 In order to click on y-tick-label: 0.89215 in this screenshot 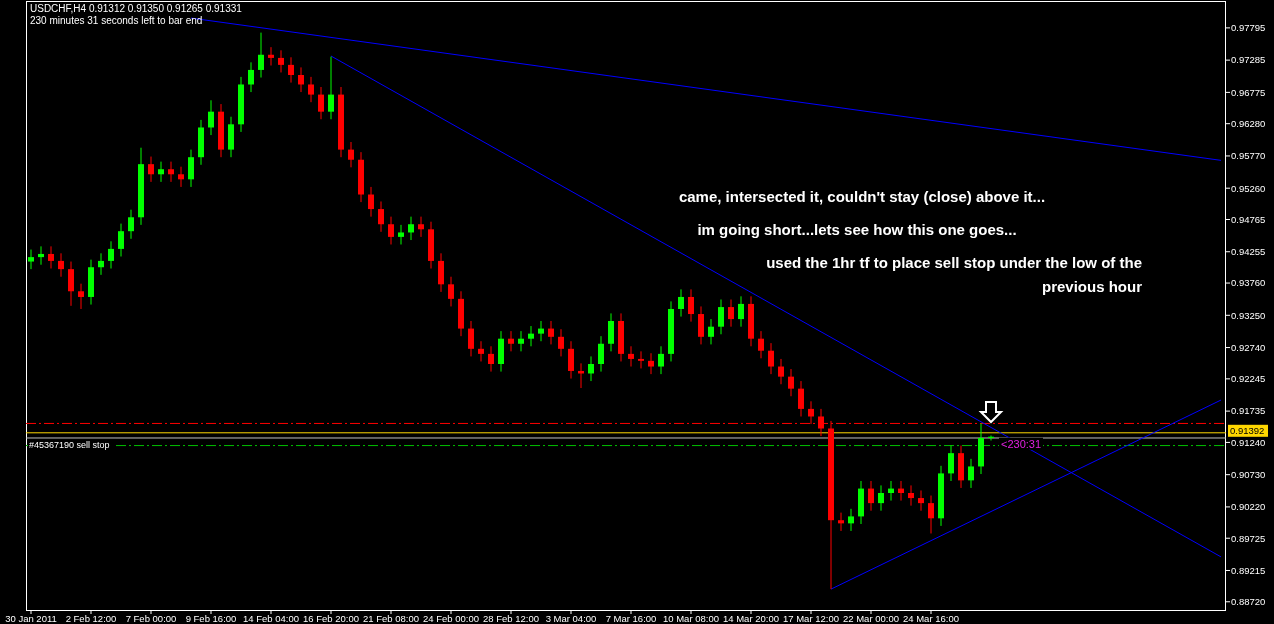, I will do `click(1248, 570)`.